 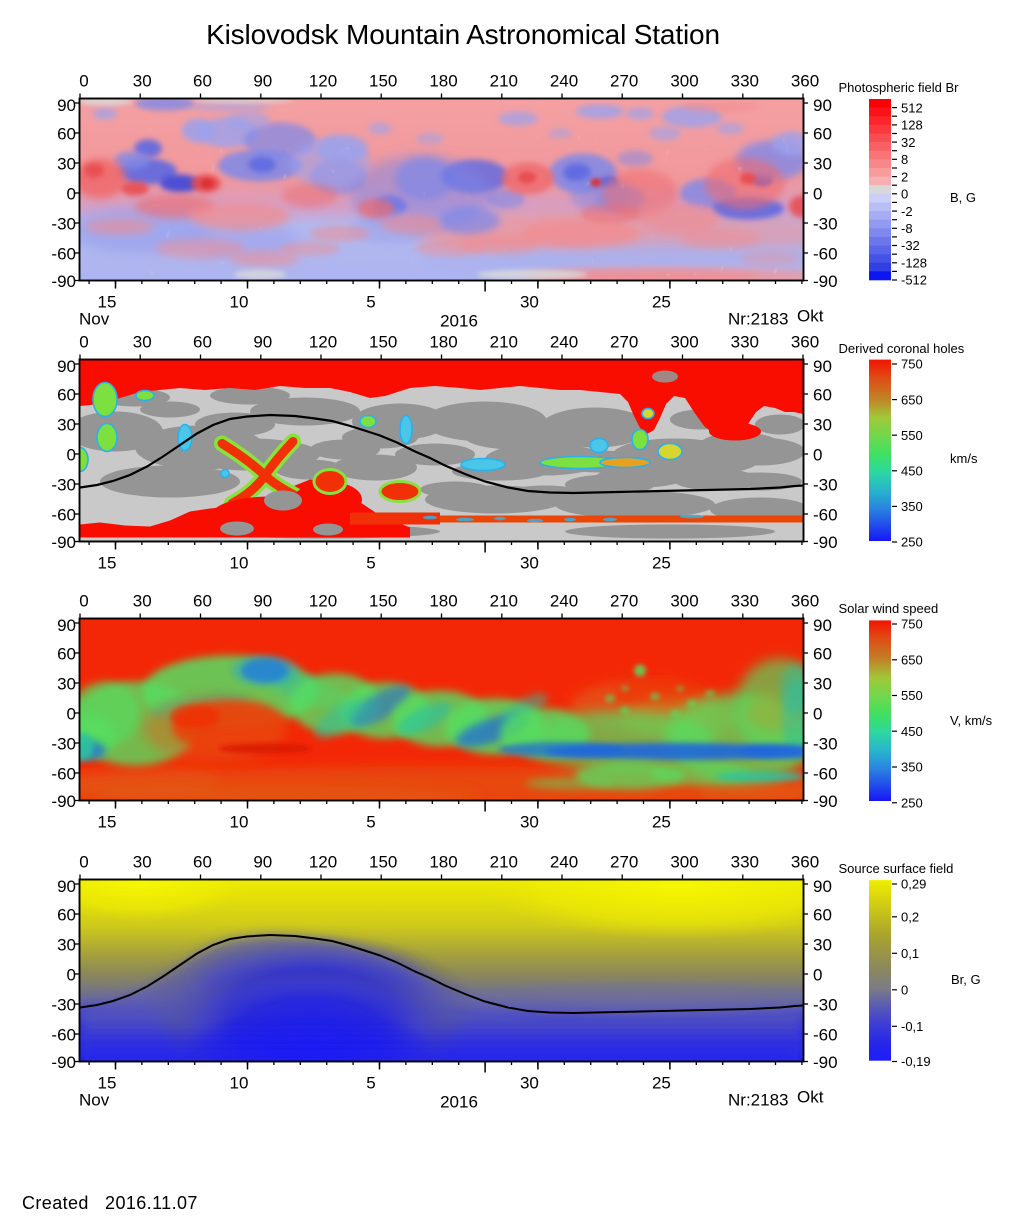 I want to click on svg-text: 210, so click(x=504, y=601).